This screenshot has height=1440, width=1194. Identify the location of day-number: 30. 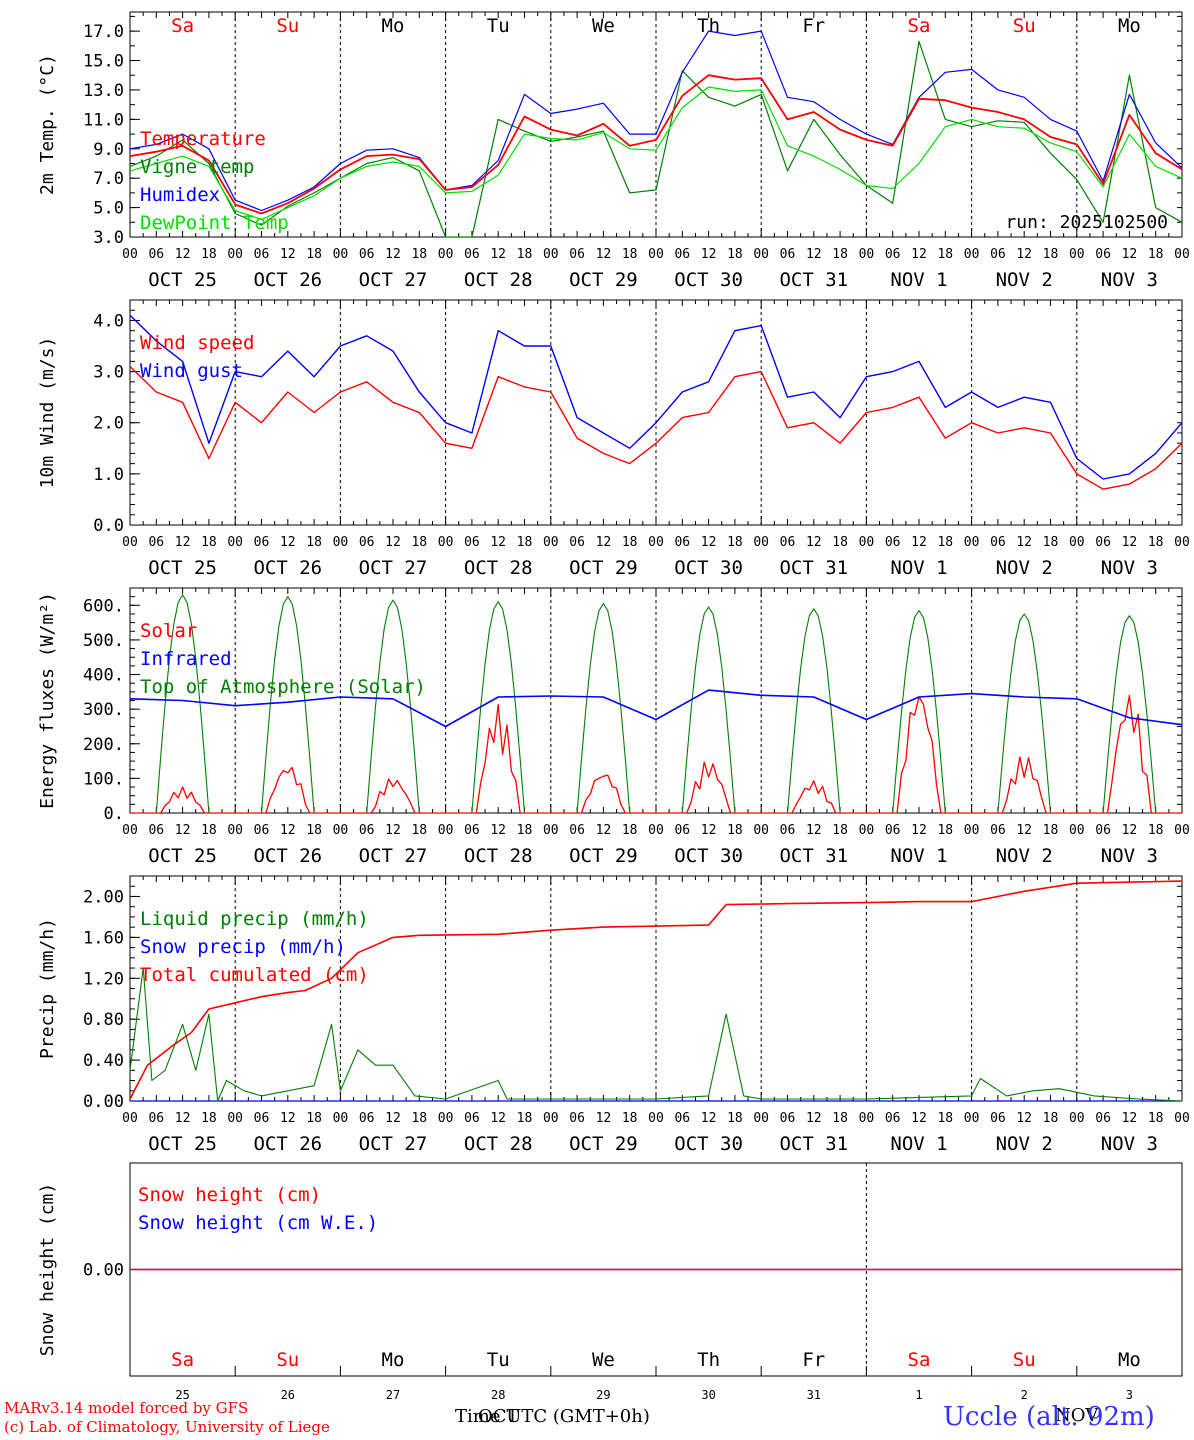
(708, 1395).